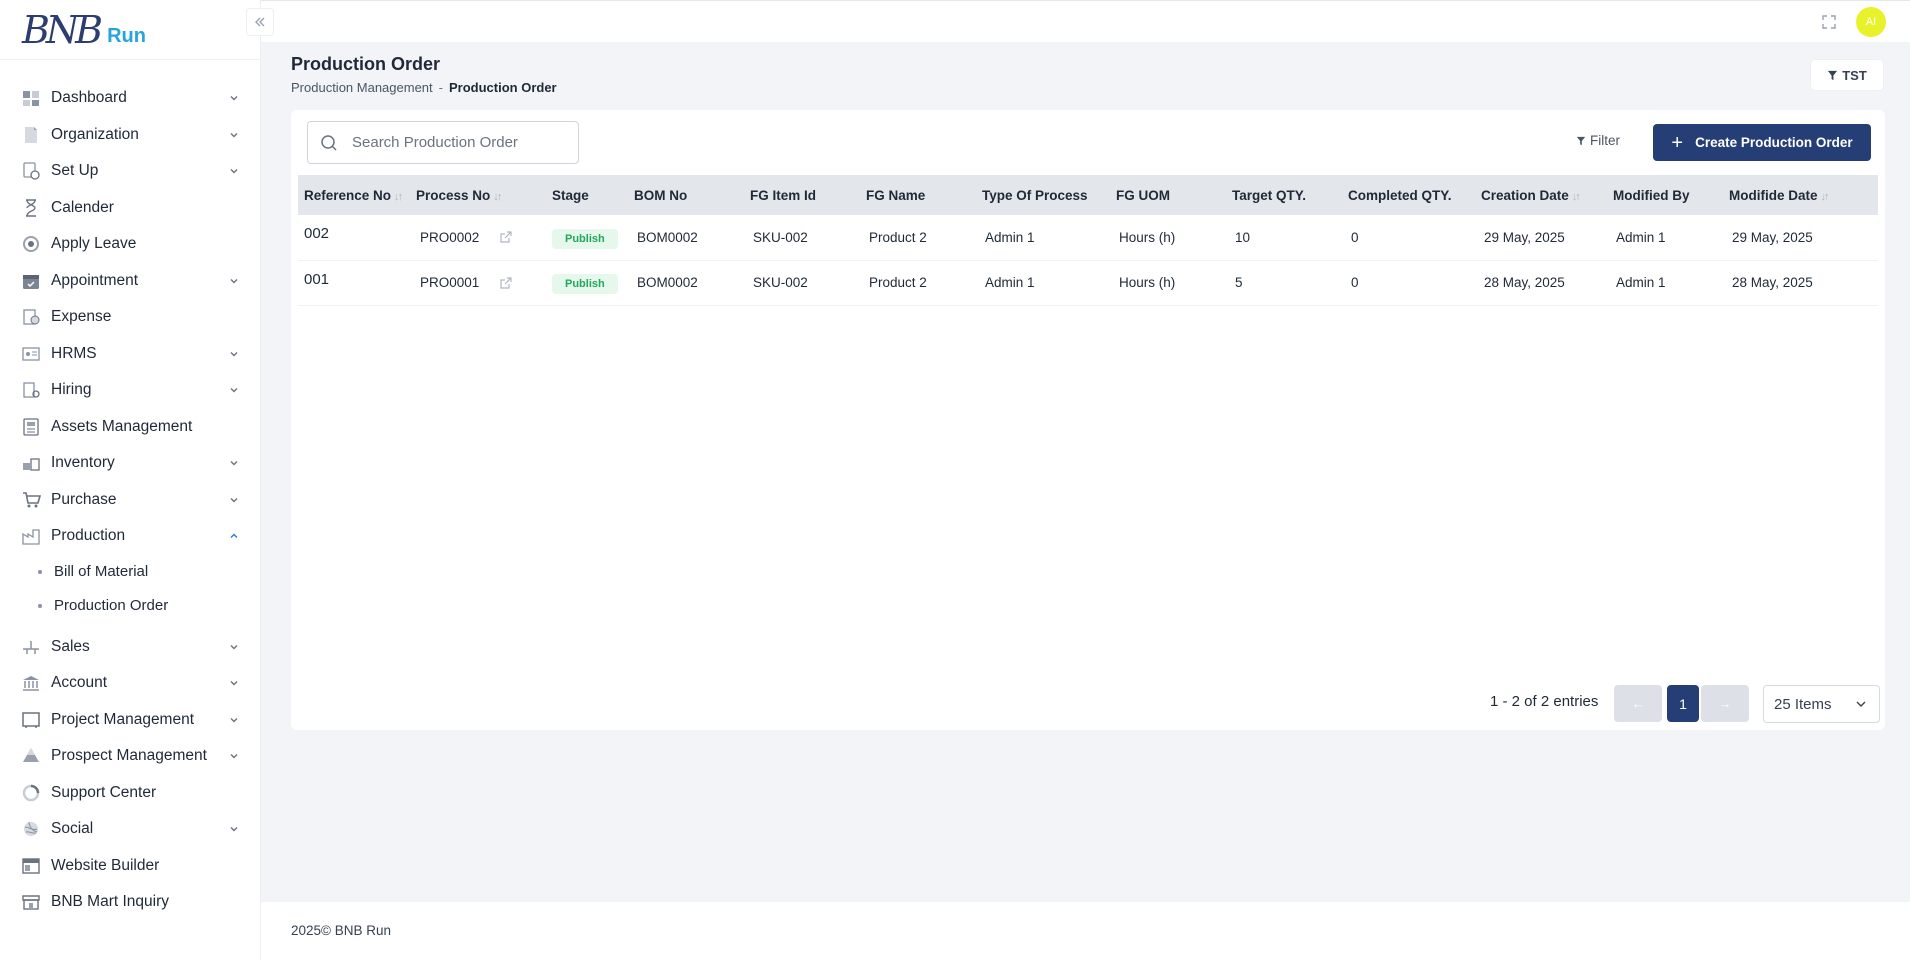 Image resolution: width=1910 pixels, height=960 pixels. What do you see at coordinates (783, 195) in the screenshot?
I see `col-fg-item-id: FG Item Id` at bounding box center [783, 195].